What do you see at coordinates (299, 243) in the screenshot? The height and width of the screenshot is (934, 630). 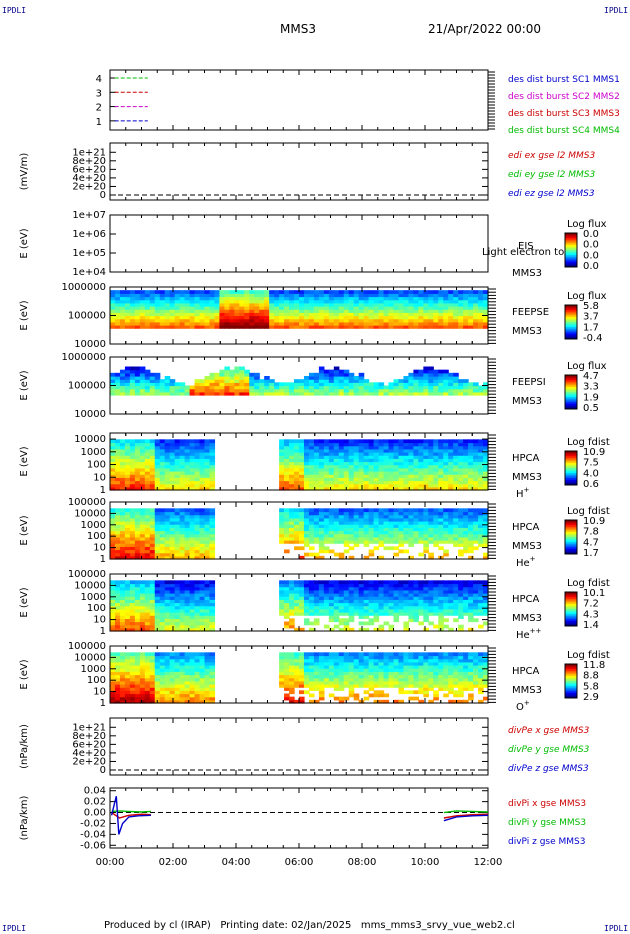 I see `panel-frame` at bounding box center [299, 243].